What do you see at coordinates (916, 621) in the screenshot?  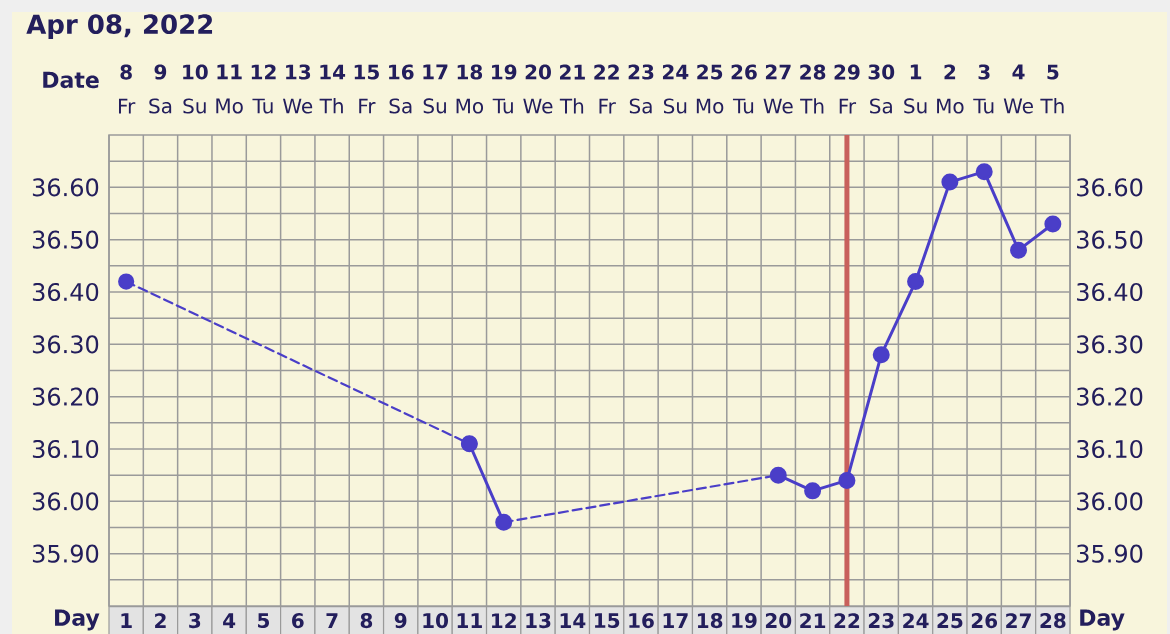 I see `x-tick-label: 24` at bounding box center [916, 621].